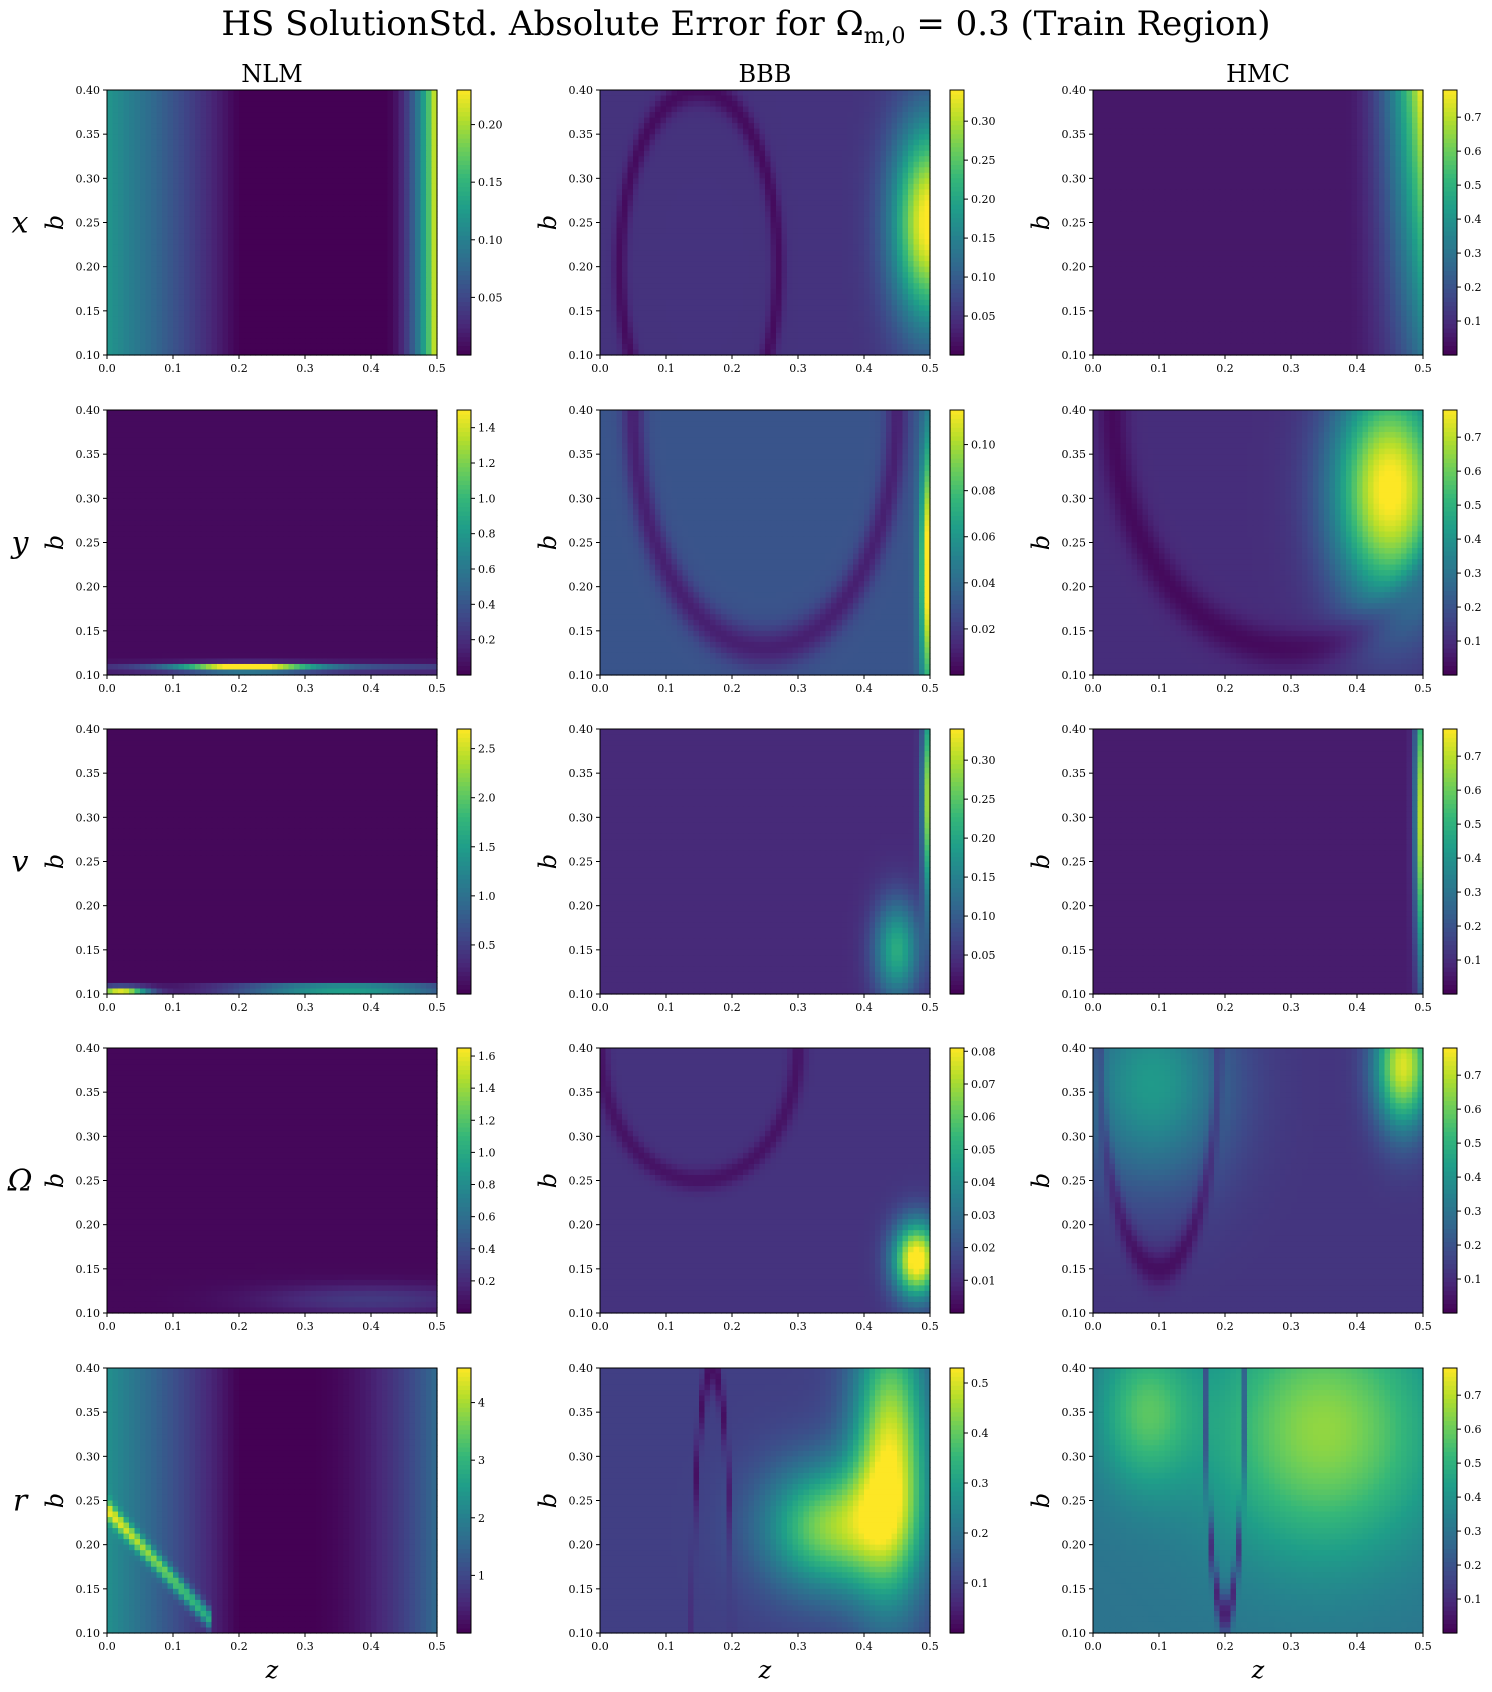 The height and width of the screenshot is (1692, 1492). What do you see at coordinates (464, 305) in the screenshot?
I see `colorbar-step` at bounding box center [464, 305].